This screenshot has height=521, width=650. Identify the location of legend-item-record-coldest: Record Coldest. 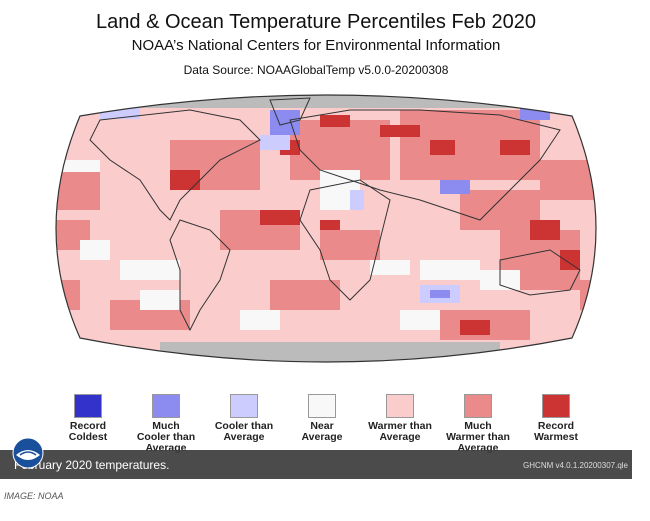
(88, 418).